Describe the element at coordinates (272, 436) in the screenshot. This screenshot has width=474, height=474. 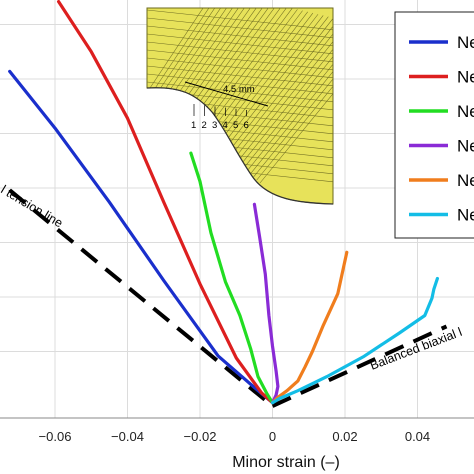
I see `x-tick-label-3: 0` at that location.